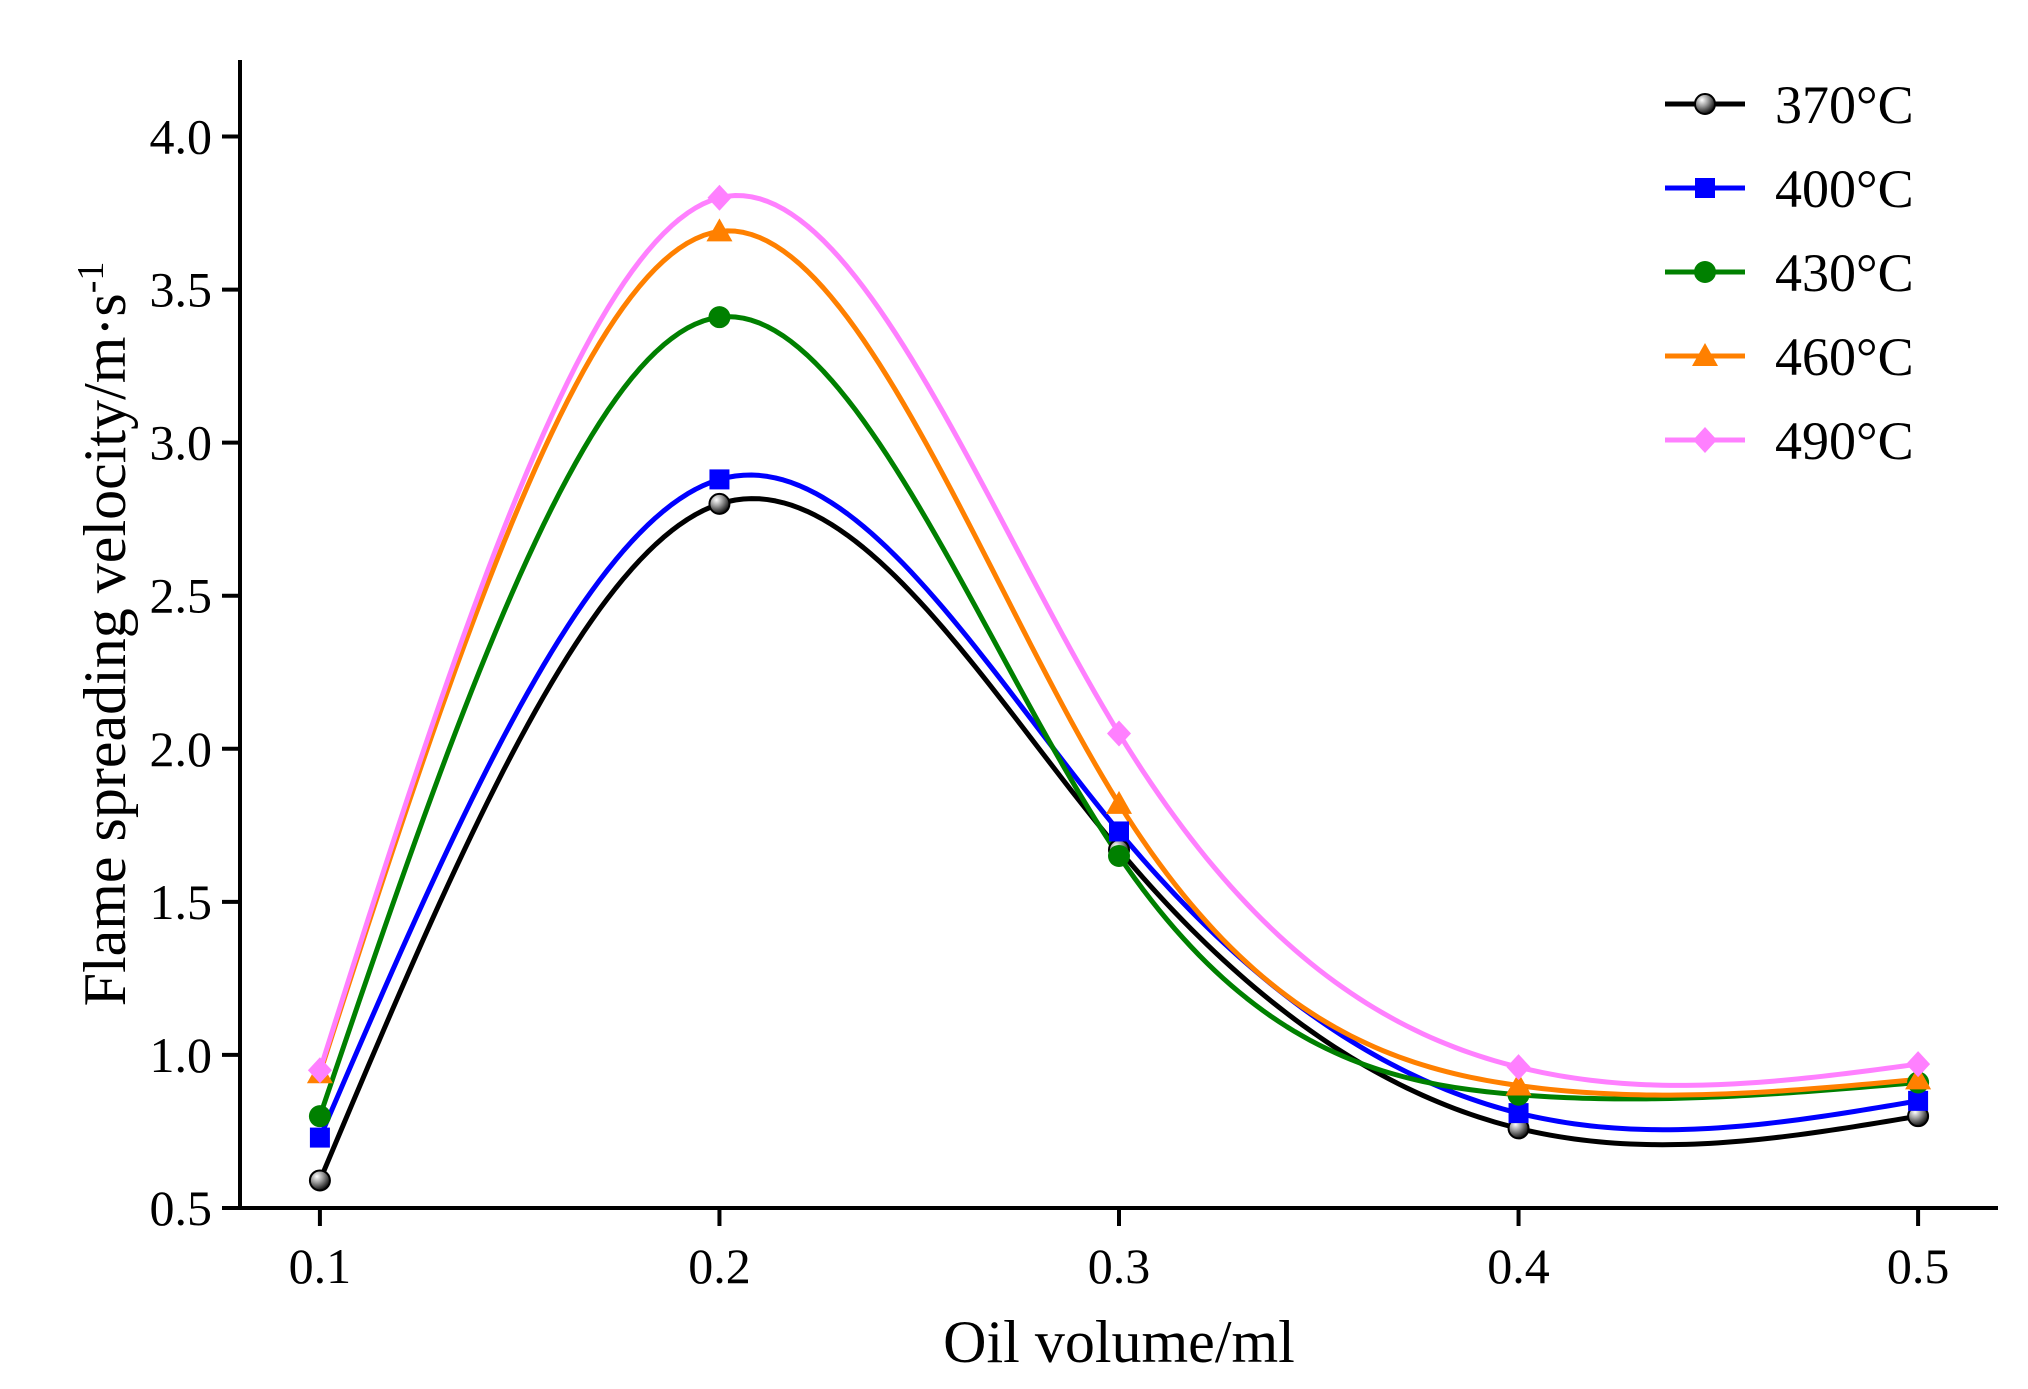 Image resolution: width=2028 pixels, height=1389 pixels. What do you see at coordinates (719, 1266) in the screenshot?
I see `x-tick-label: 0.2` at bounding box center [719, 1266].